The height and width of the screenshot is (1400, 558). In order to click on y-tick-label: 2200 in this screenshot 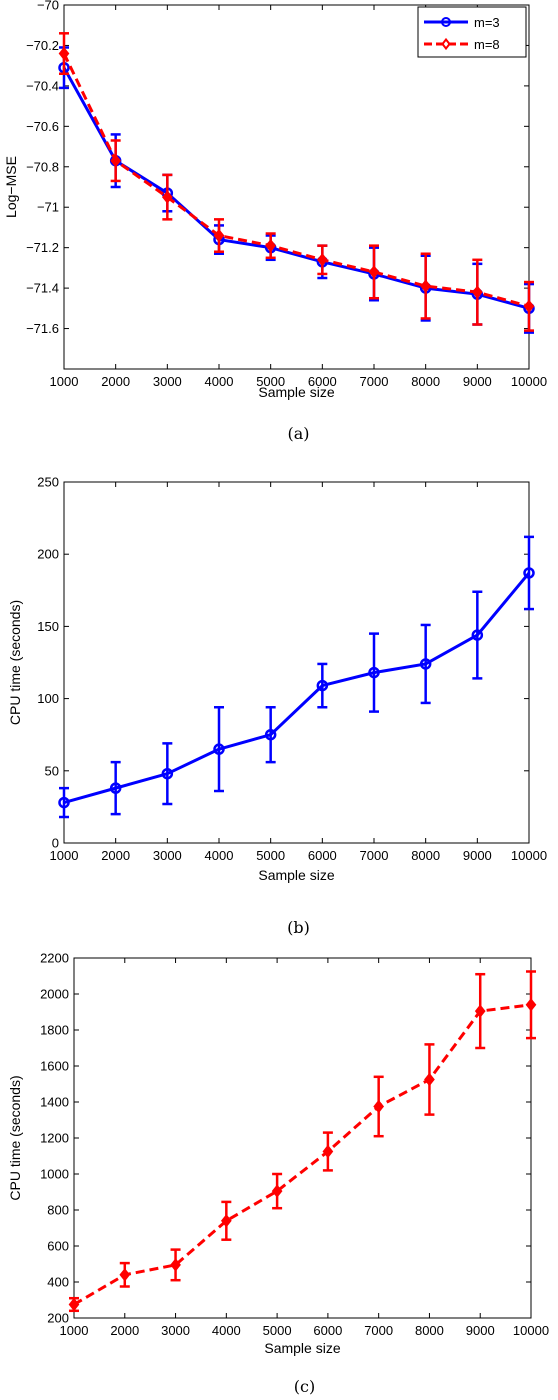, I will do `click(54, 958)`.